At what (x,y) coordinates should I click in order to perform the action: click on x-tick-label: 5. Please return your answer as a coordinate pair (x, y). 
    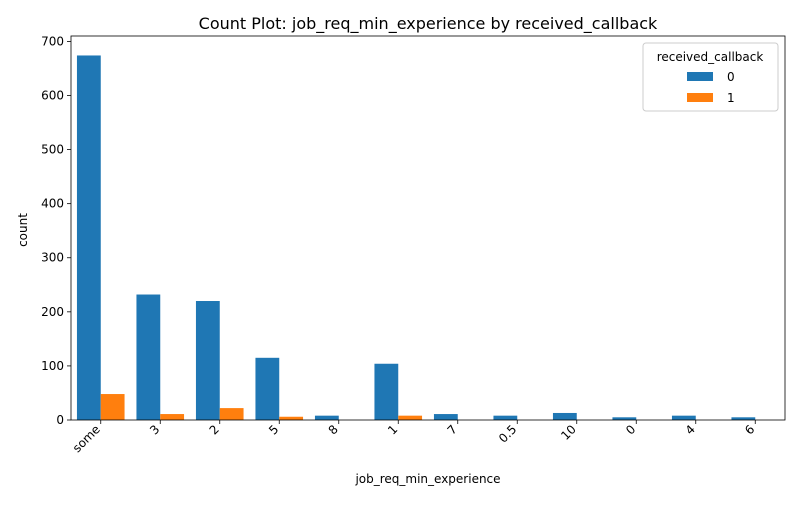
    Looking at the image, I should click on (273, 429).